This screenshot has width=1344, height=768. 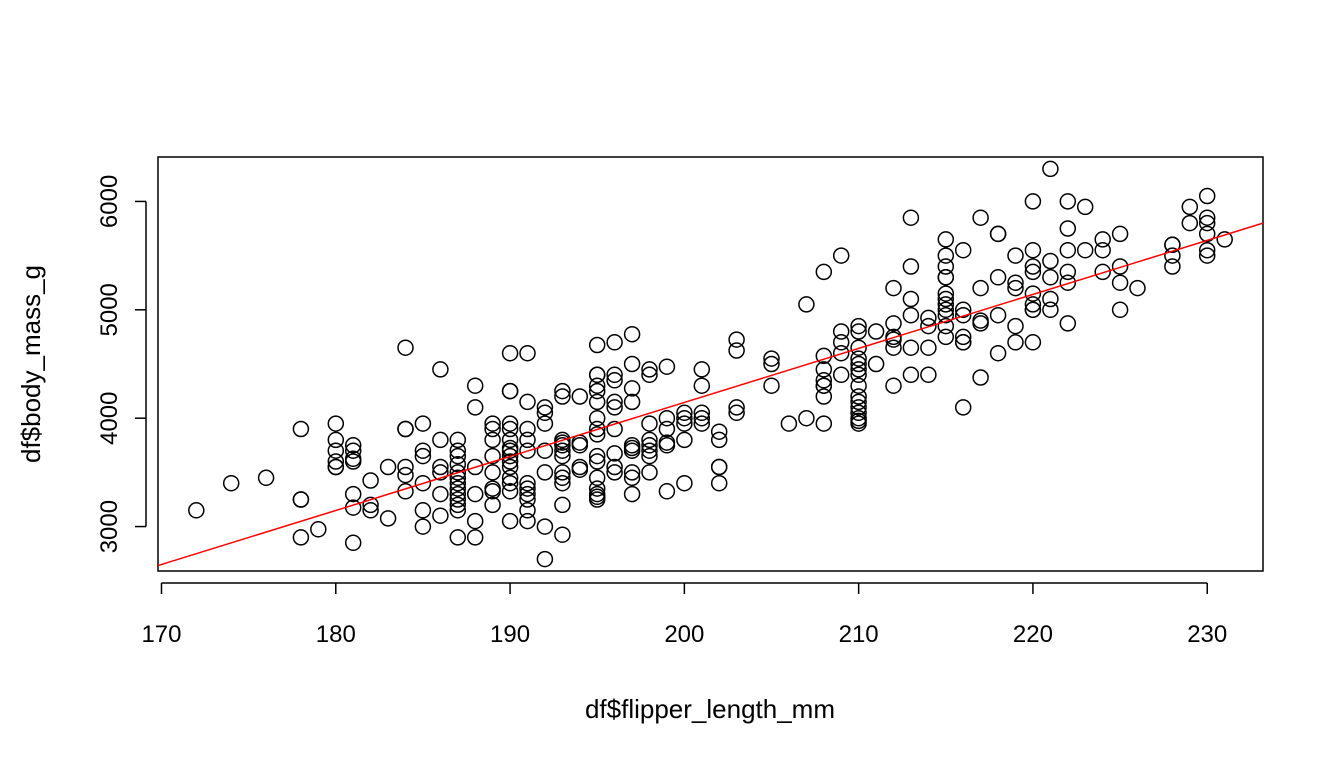 I want to click on y-tick-label: 5000, so click(x=109, y=309).